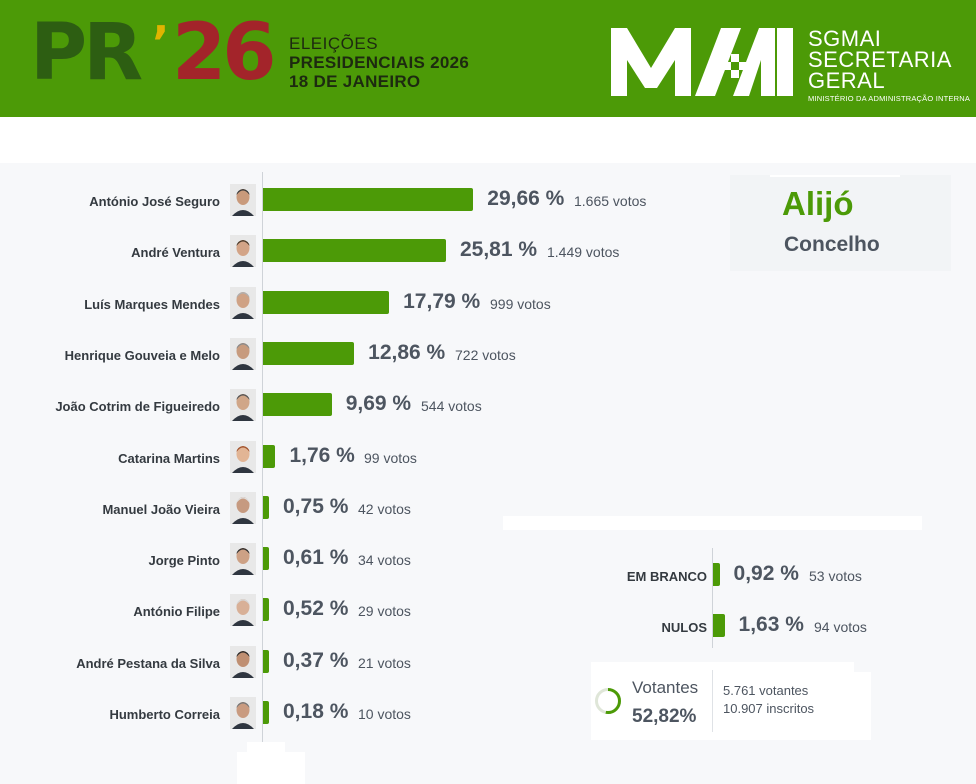 This screenshot has height=784, width=976. What do you see at coordinates (266, 747) in the screenshot?
I see `bottom-tab` at bounding box center [266, 747].